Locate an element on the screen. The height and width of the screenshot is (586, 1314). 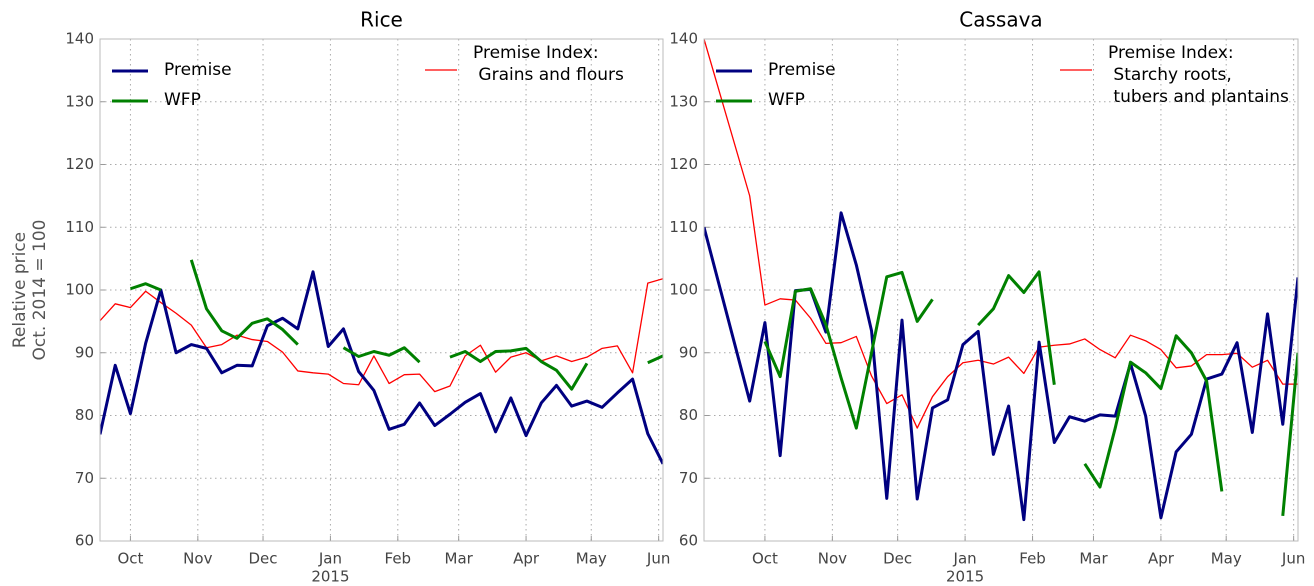
y-axis-label-line: Relative price is located at coordinates (20, 290).